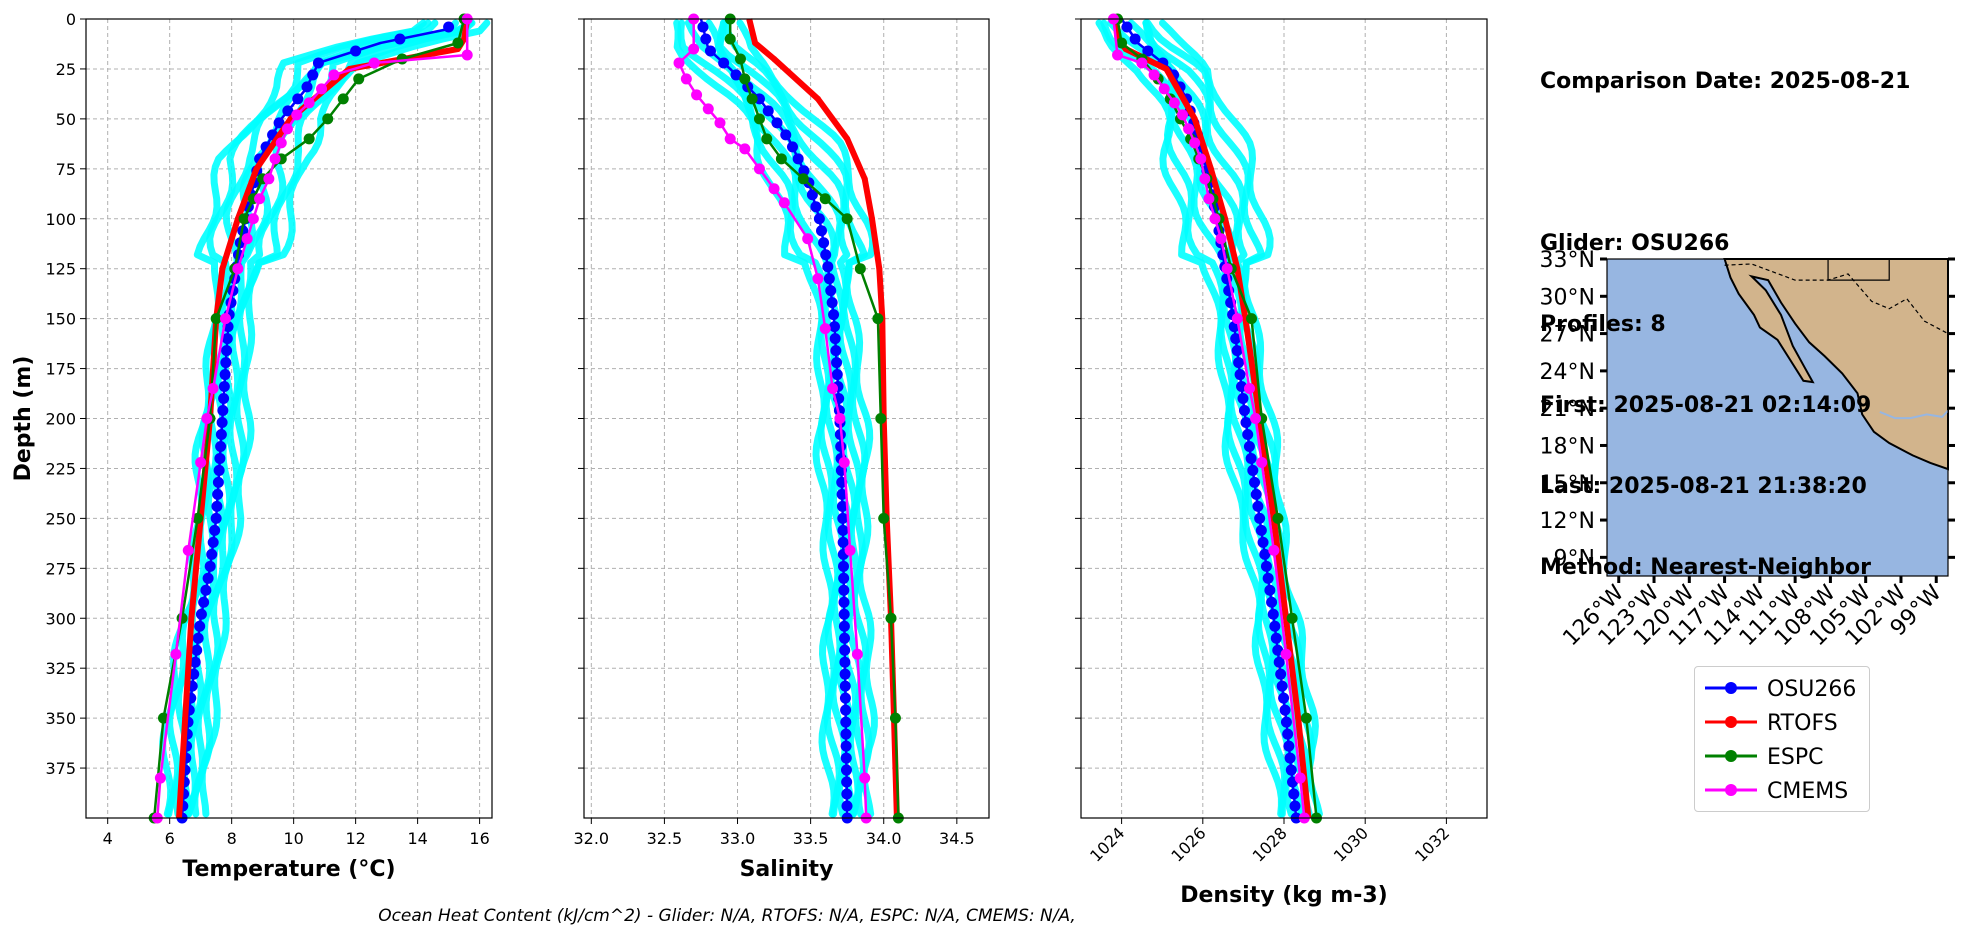 The image size is (1978, 934). What do you see at coordinates (333, 418) in the screenshot?
I see `glider-sample-trace` at bounding box center [333, 418].